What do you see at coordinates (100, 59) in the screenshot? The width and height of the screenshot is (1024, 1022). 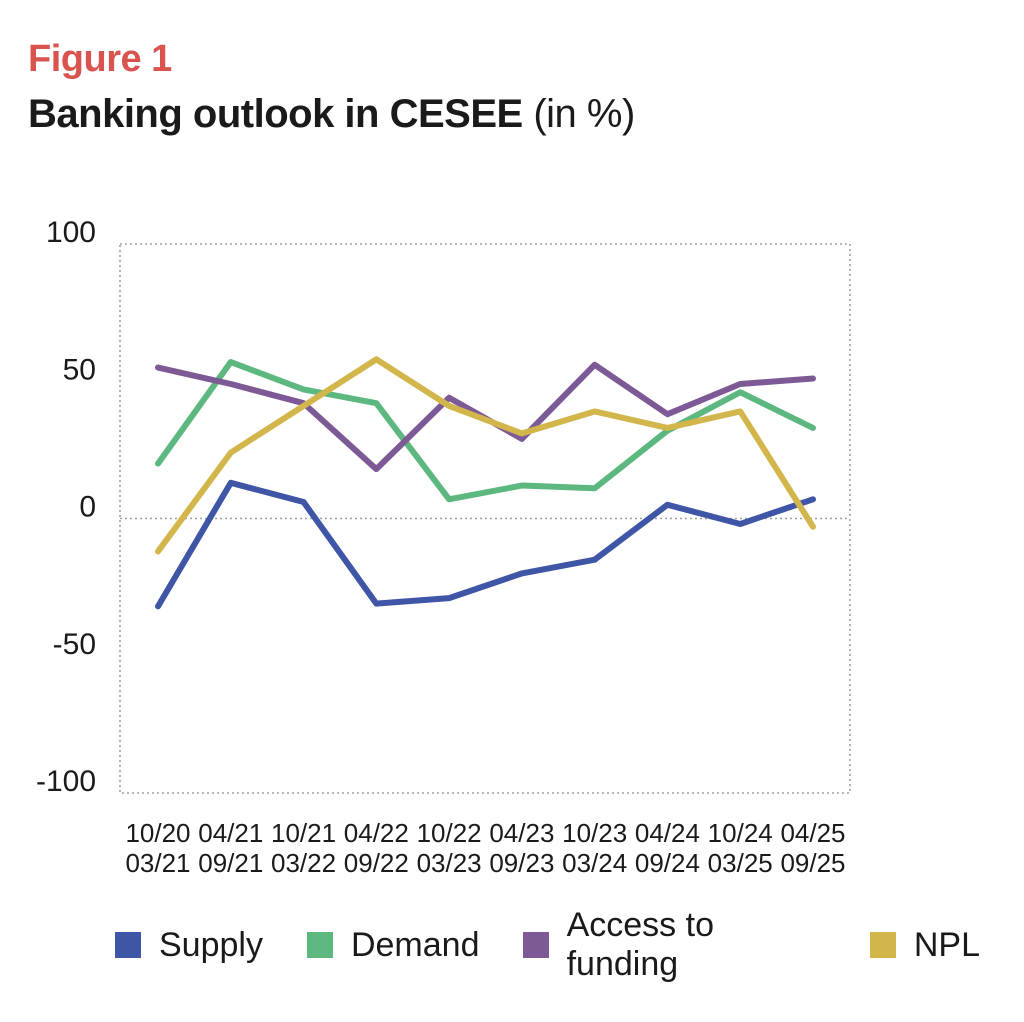 I see `figure-label: Figure 1` at bounding box center [100, 59].